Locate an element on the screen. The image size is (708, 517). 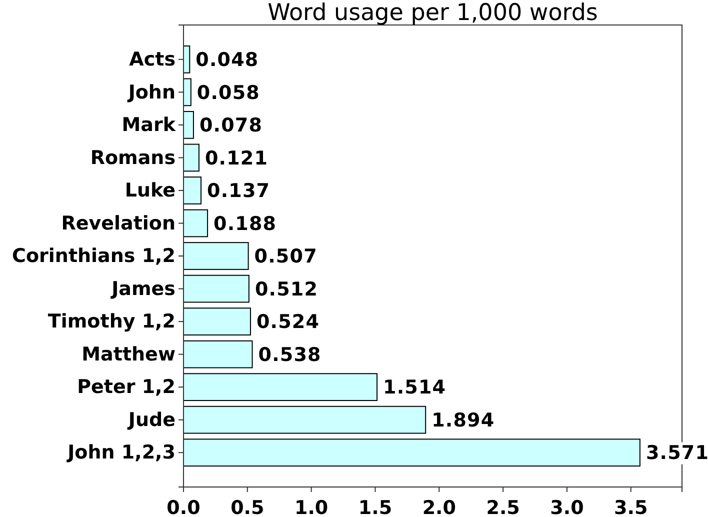
x-tick-label: 2.5 is located at coordinates (503, 507).